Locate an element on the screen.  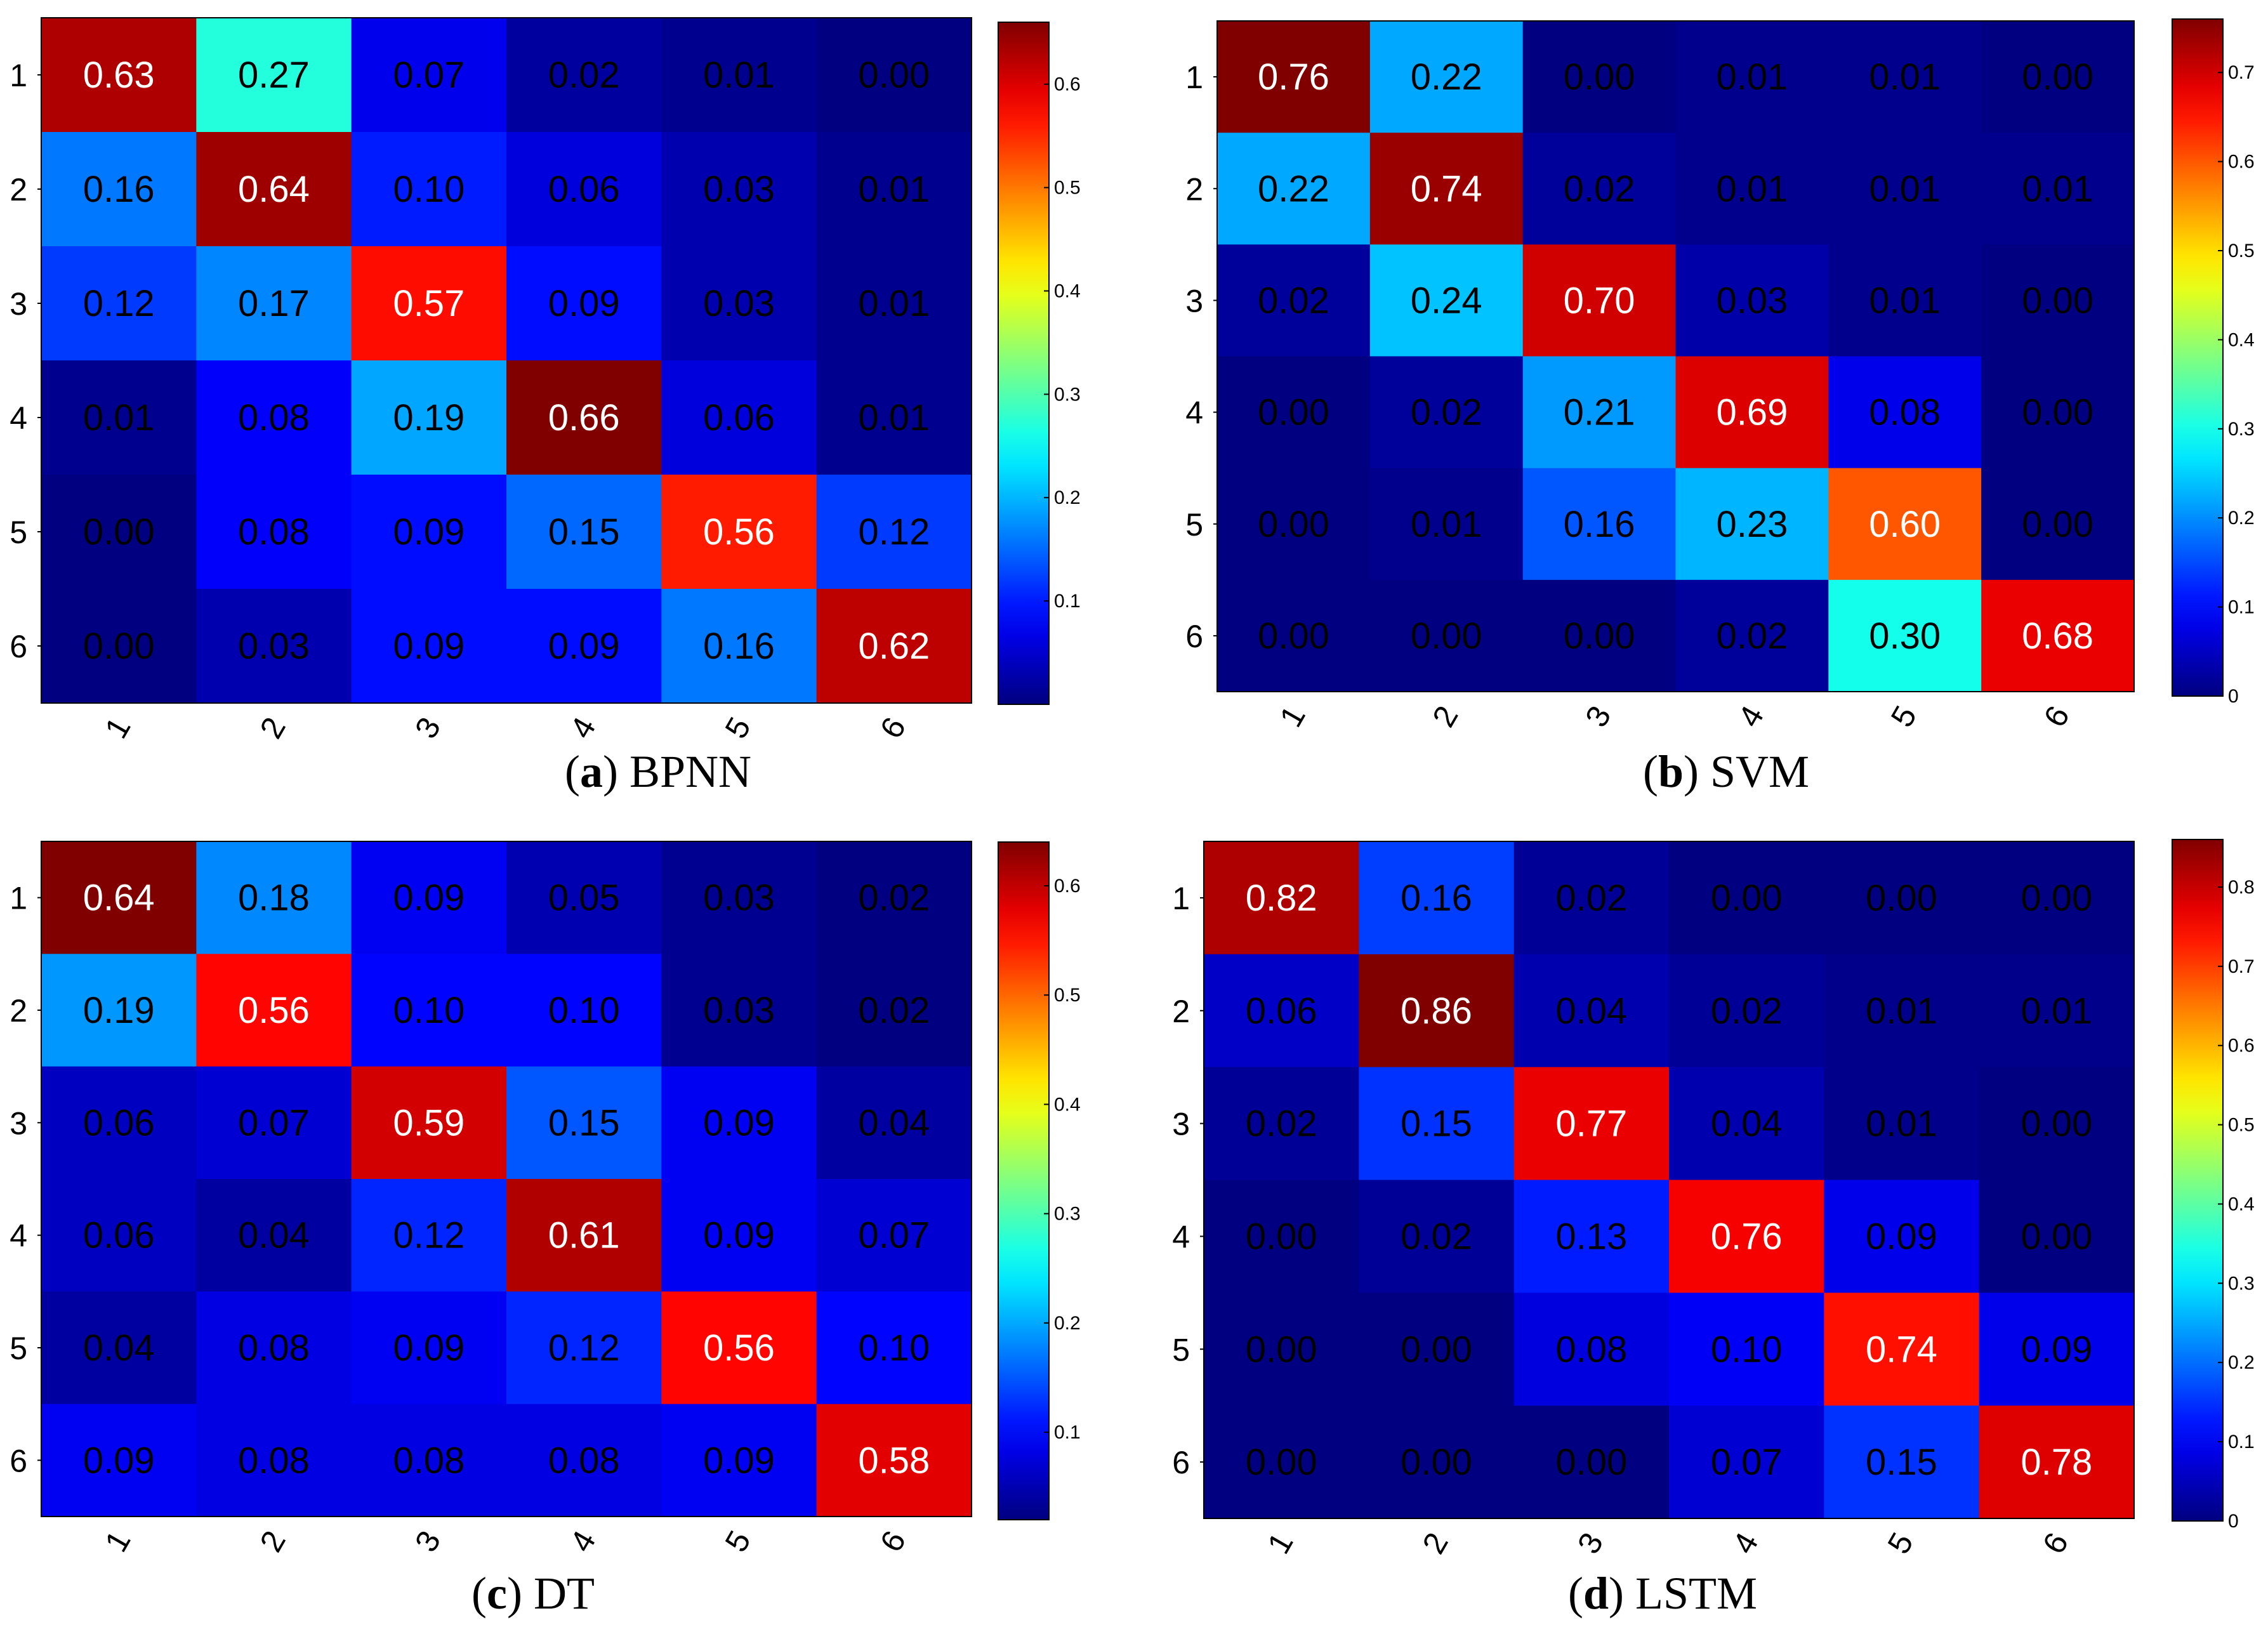
panel-caption: (b) SVM is located at coordinates (1726, 772).